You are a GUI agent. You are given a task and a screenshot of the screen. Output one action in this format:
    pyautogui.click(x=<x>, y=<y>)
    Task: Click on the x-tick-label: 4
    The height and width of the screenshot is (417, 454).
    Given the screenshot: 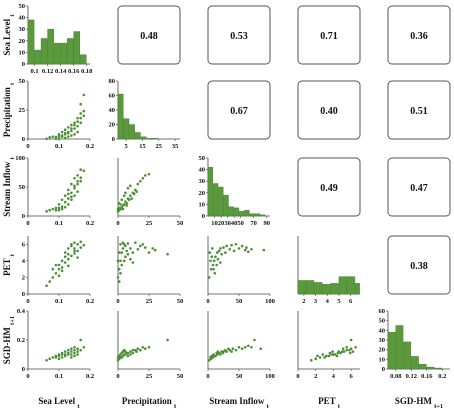 What is the action you would take?
    pyautogui.click(x=328, y=301)
    